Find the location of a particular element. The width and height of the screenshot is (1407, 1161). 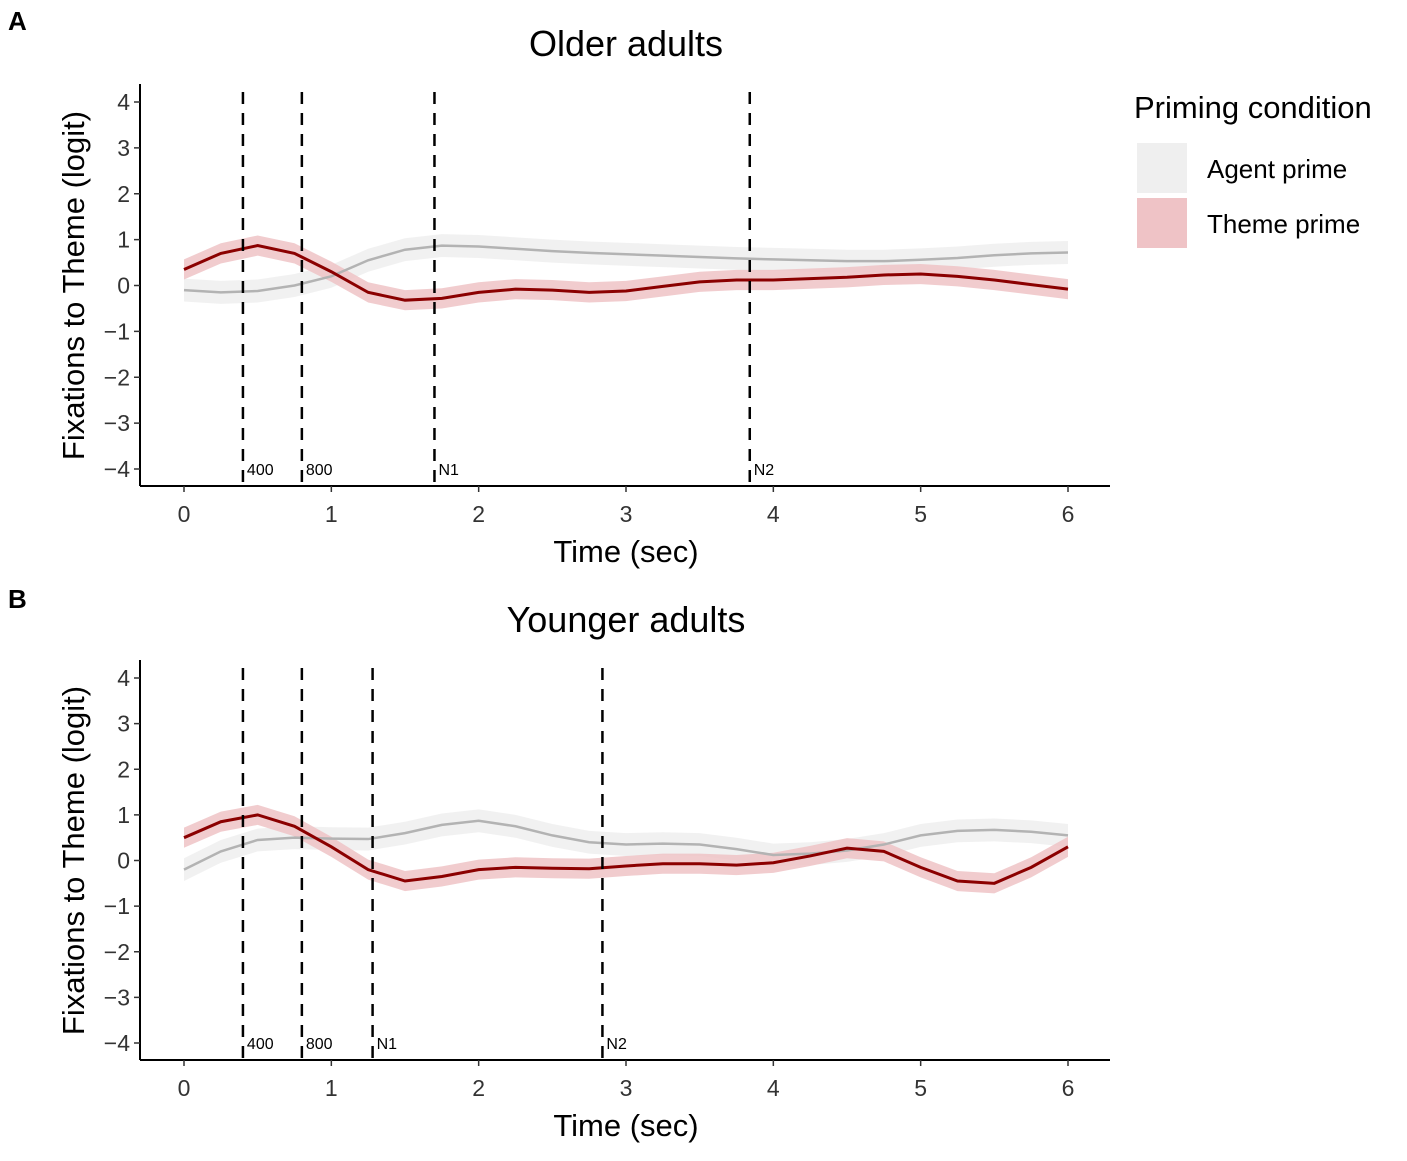

legend-item: Agent prime is located at coordinates (1242, 168).